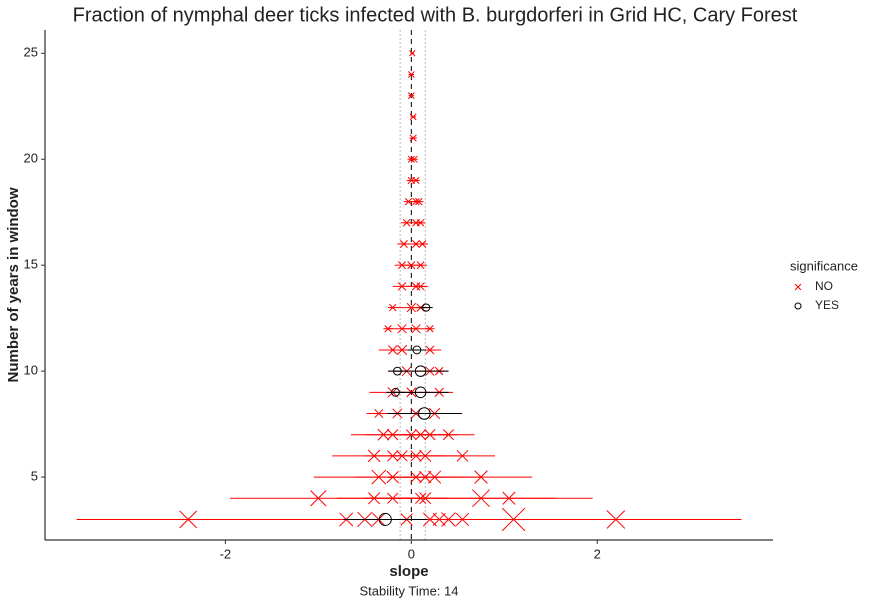 This screenshot has width=876, height=604. Describe the element at coordinates (824, 265) in the screenshot. I see `legend-title: significance` at that location.